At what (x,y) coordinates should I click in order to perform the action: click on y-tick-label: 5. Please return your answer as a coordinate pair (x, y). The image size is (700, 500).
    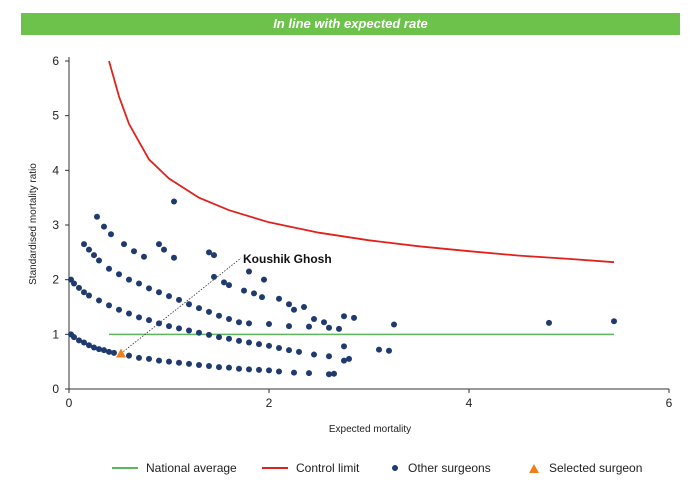
    Looking at the image, I should click on (55, 116).